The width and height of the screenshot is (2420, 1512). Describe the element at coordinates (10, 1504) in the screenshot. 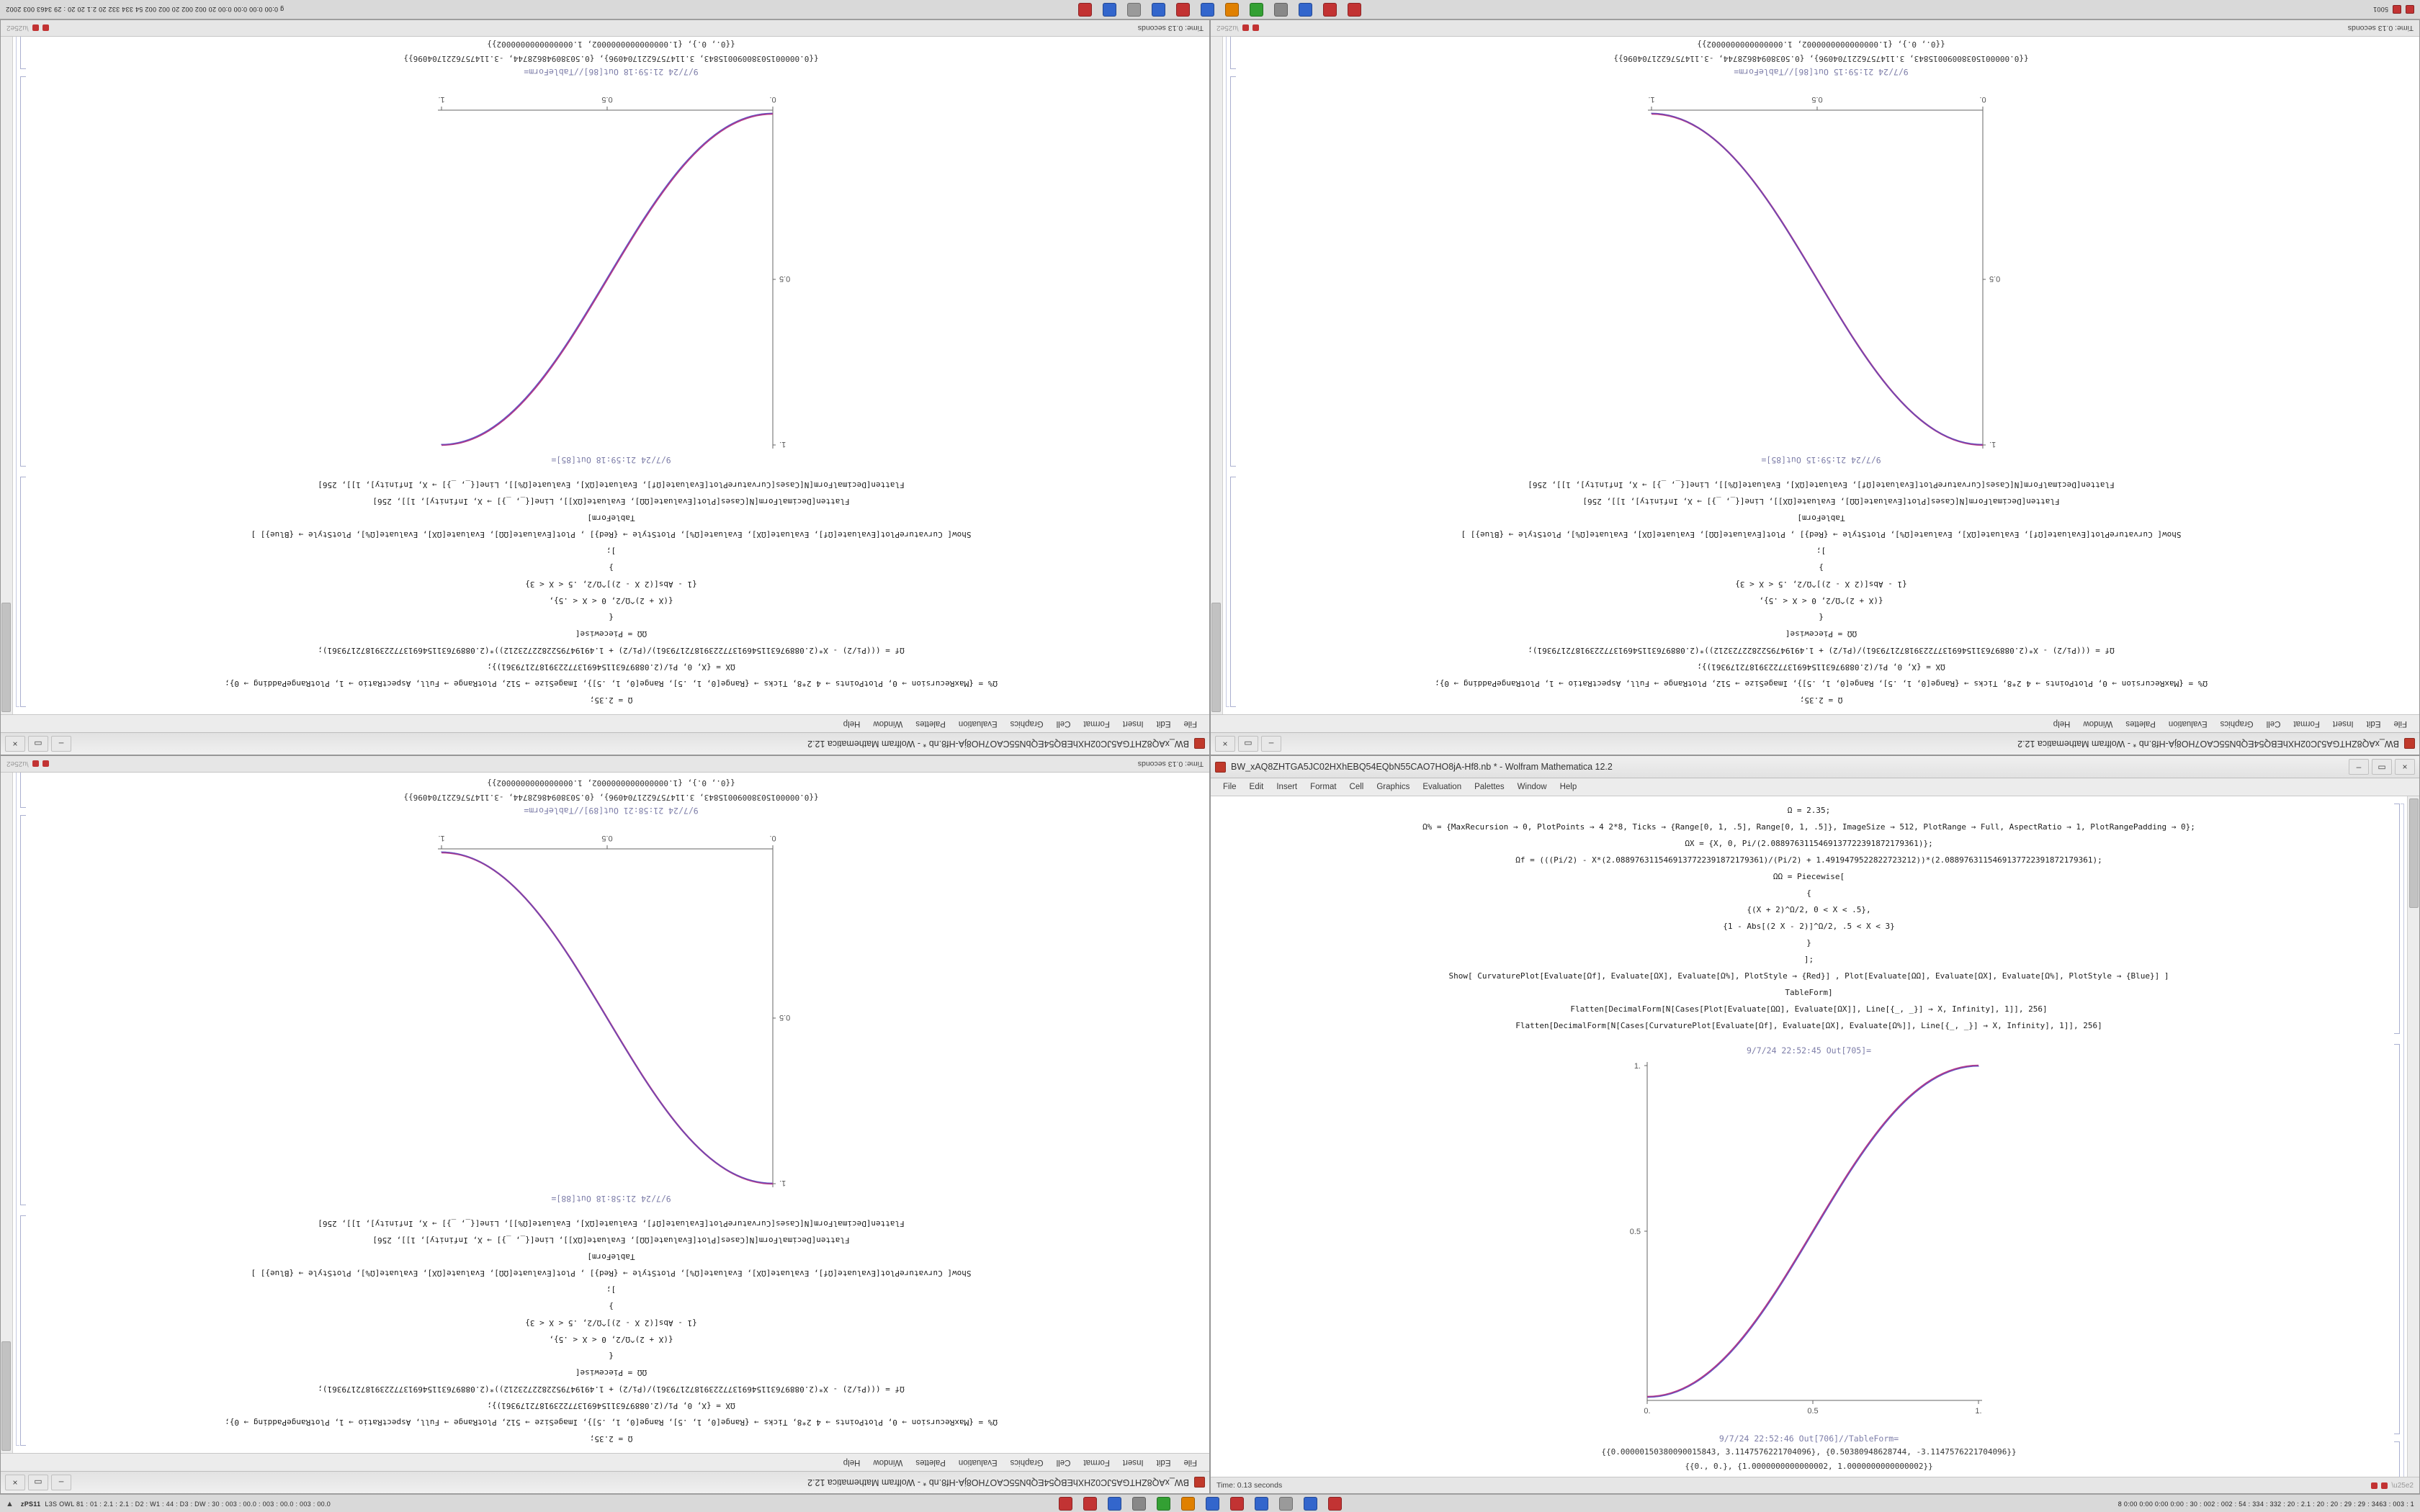

I see `taskbar-expand-icon: ▲` at that location.